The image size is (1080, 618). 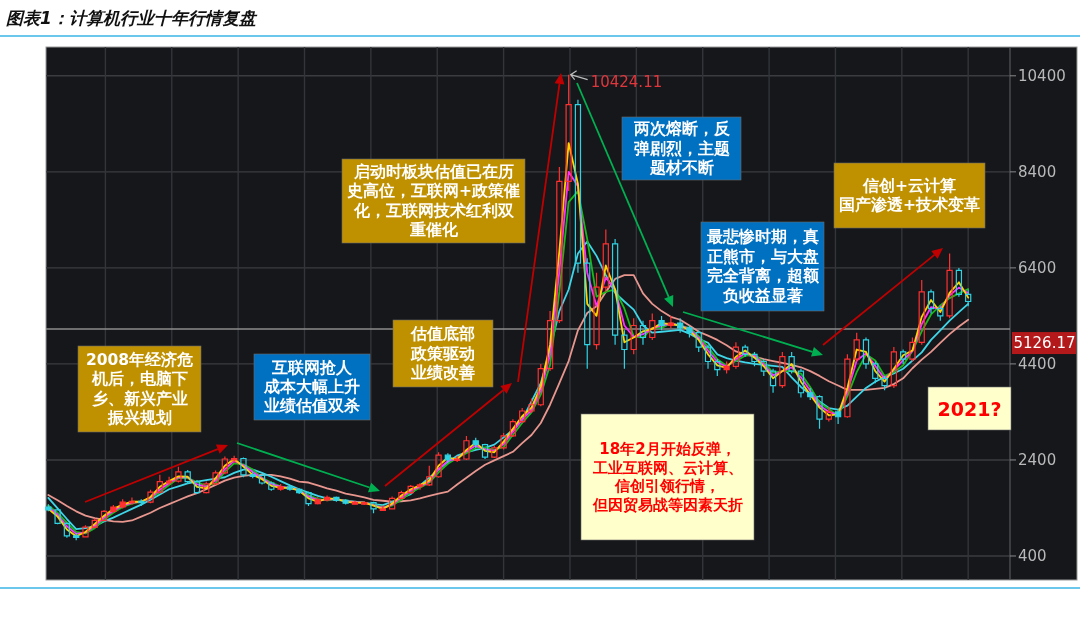 What do you see at coordinates (909, 195) in the screenshot?
I see `annotation: 信创+云计算国产渗透+技术变革` at bounding box center [909, 195].